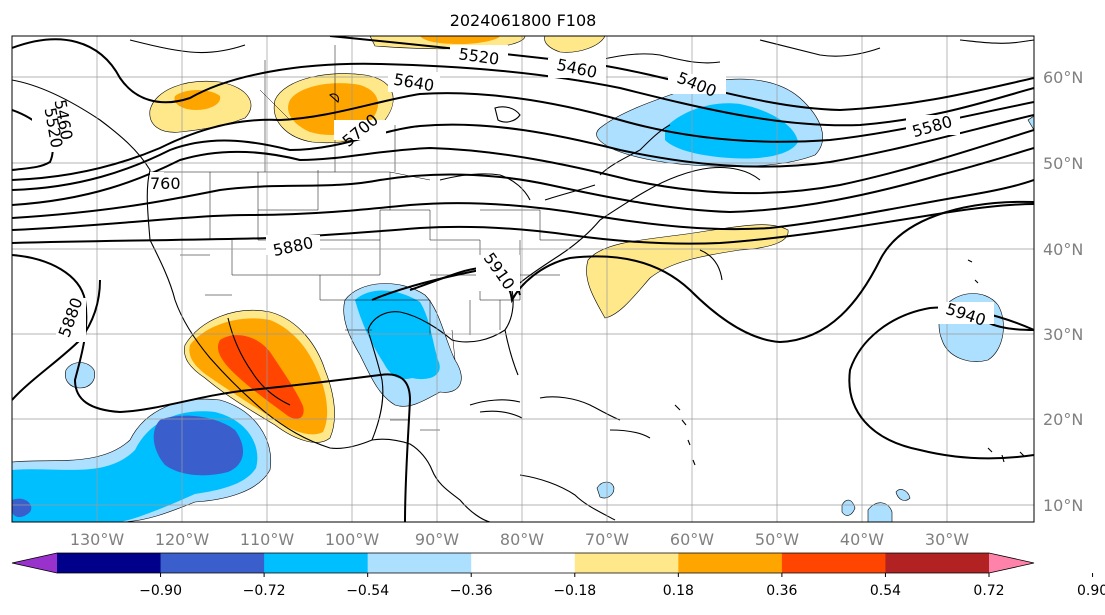  Describe the element at coordinates (260, 377) in the screenshot. I see `positive-anomaly-mexico-strong` at that location.